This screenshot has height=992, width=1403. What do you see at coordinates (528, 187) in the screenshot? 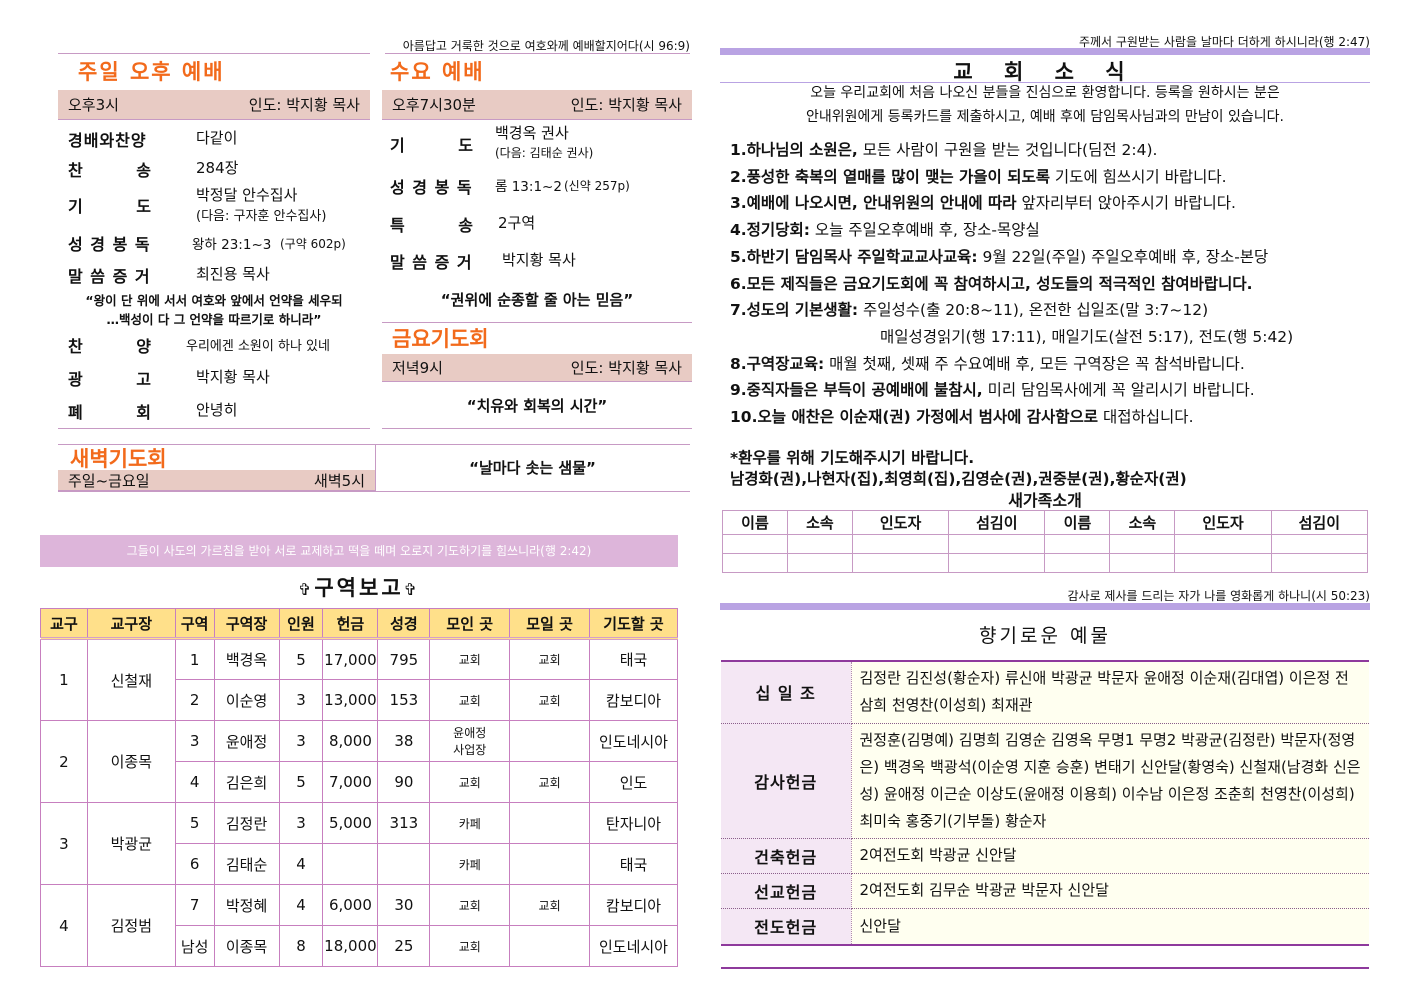
I see `wednesday-row-value: 롬 13:1~2` at bounding box center [528, 187].